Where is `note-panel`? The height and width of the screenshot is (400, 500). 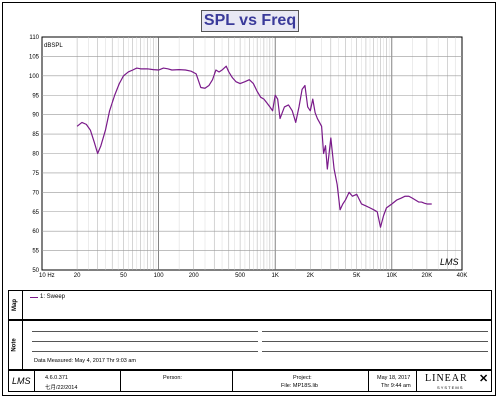
note-panel is located at coordinates (250, 345).